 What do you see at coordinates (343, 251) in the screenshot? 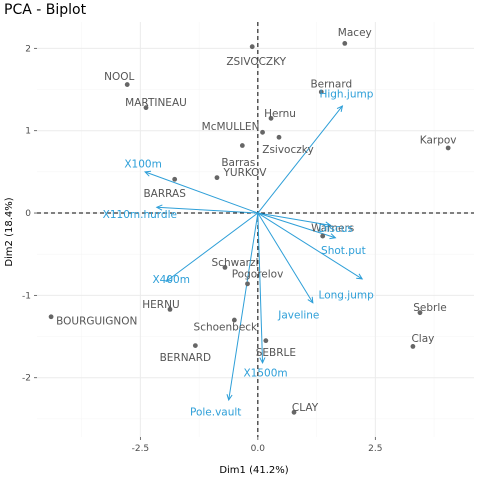
I see `variable-label: Shot.put` at bounding box center [343, 251].